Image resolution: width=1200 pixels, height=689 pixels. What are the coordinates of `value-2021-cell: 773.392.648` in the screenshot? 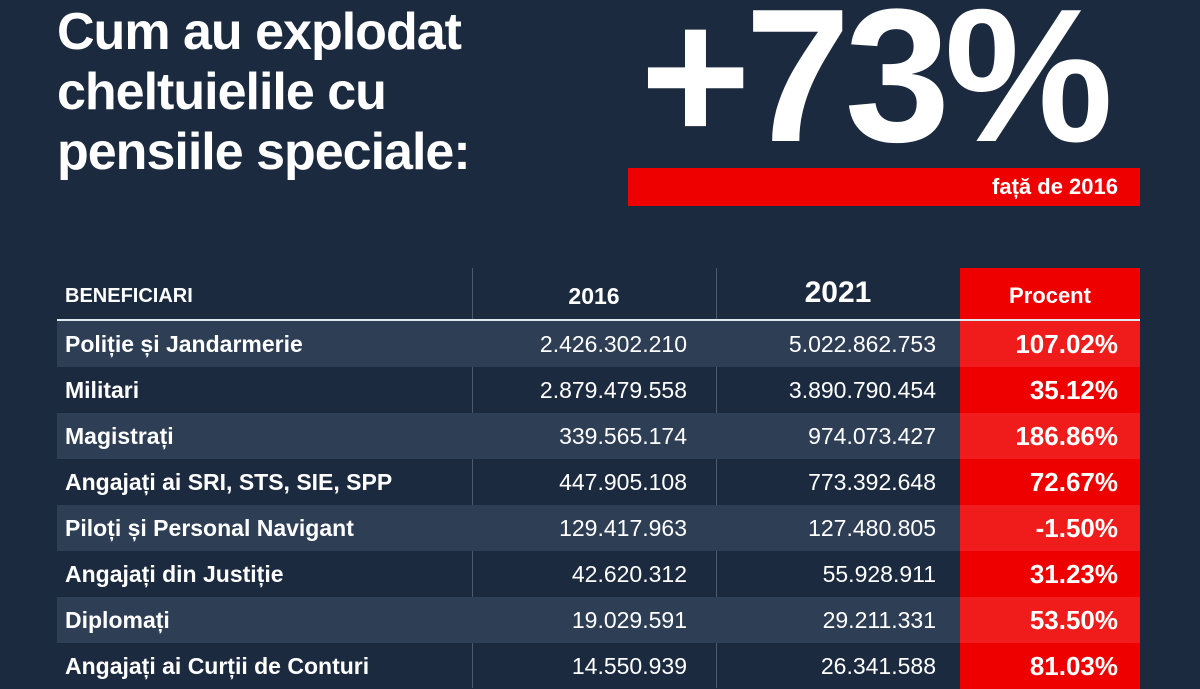 It's located at (872, 482).